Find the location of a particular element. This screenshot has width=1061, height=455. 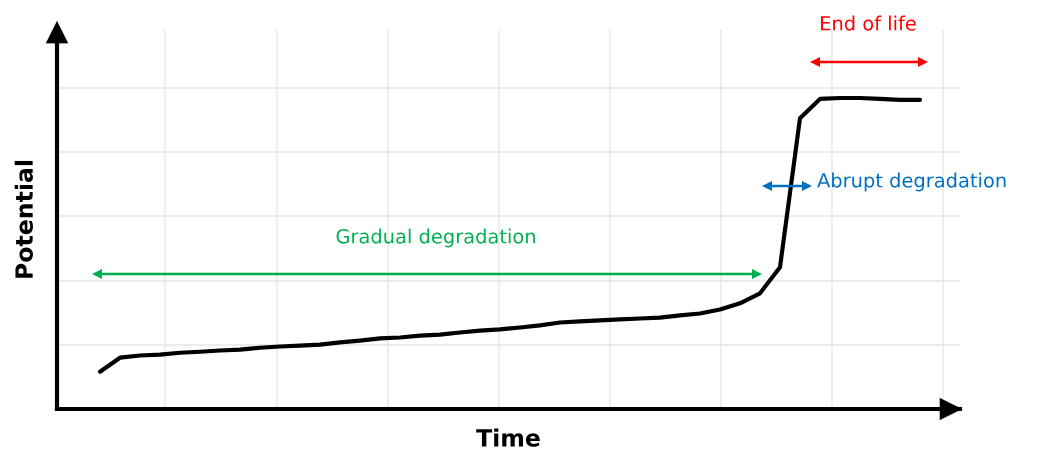

text: End of life is located at coordinates (868, 23).